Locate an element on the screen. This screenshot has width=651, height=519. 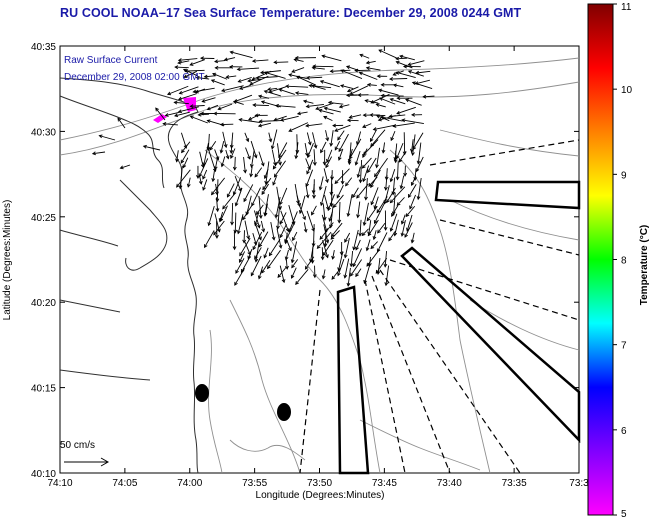
y-tick-label: 40:35 is located at coordinates (43, 47).